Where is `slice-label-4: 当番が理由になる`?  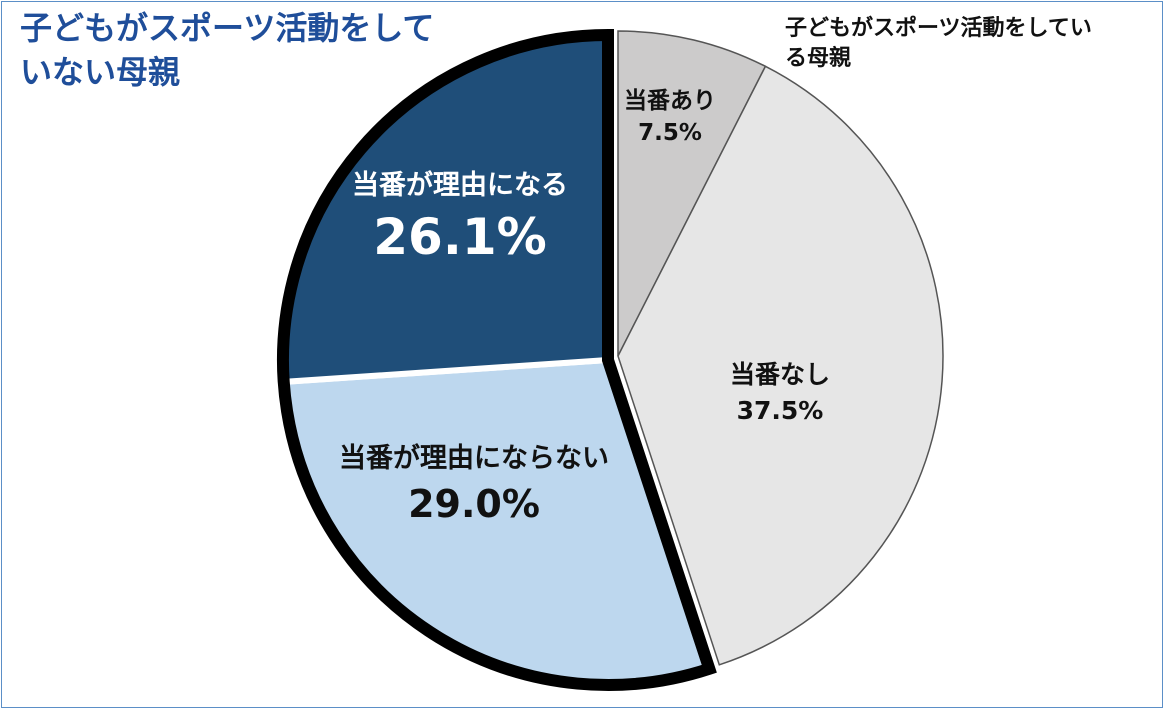
slice-label-4: 当番が理由になる is located at coordinates (460, 185).